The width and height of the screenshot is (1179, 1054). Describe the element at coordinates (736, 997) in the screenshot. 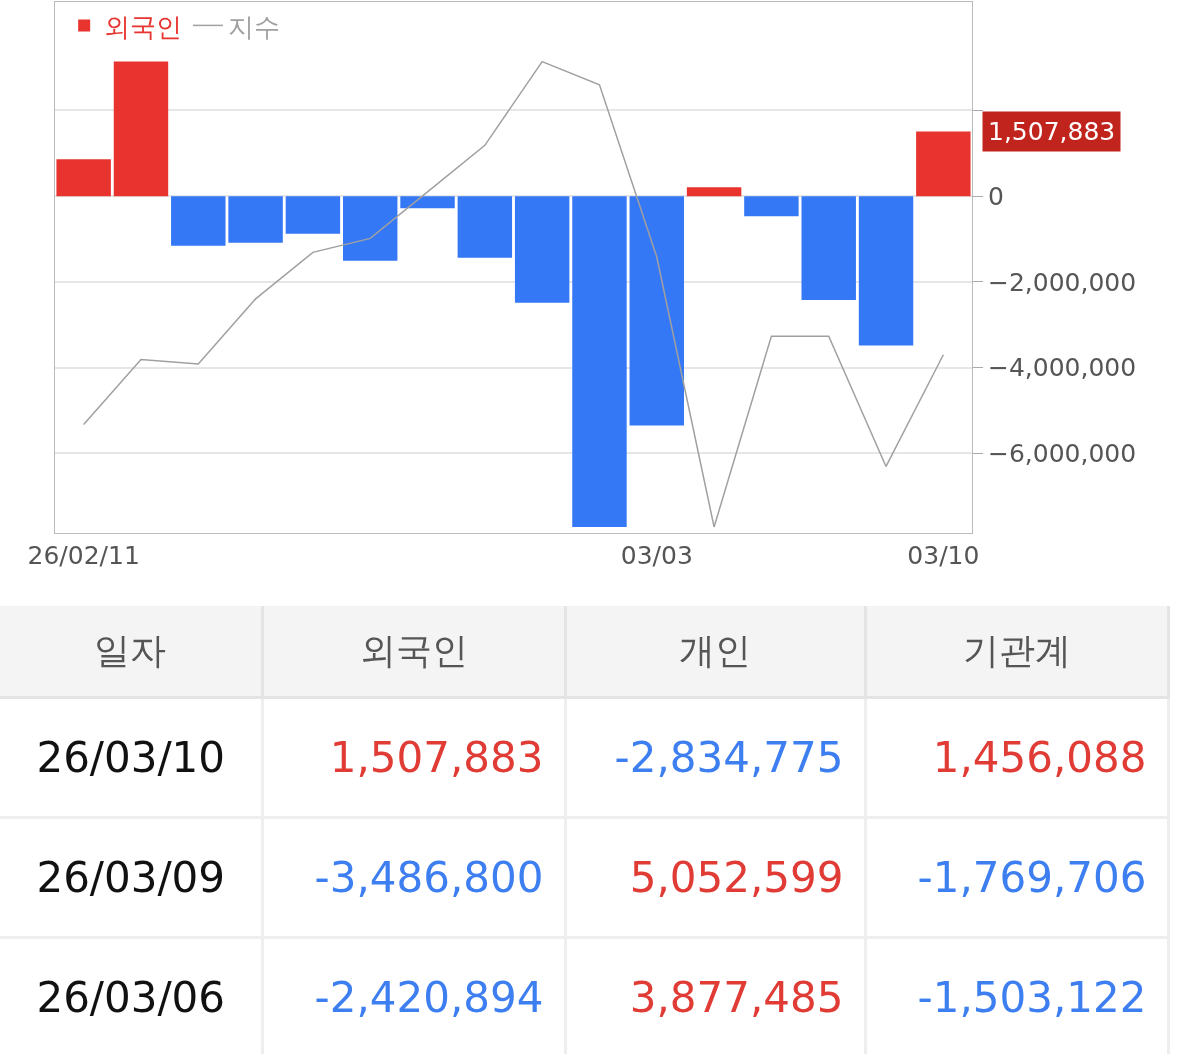

I see `text: 3,877,485` at that location.